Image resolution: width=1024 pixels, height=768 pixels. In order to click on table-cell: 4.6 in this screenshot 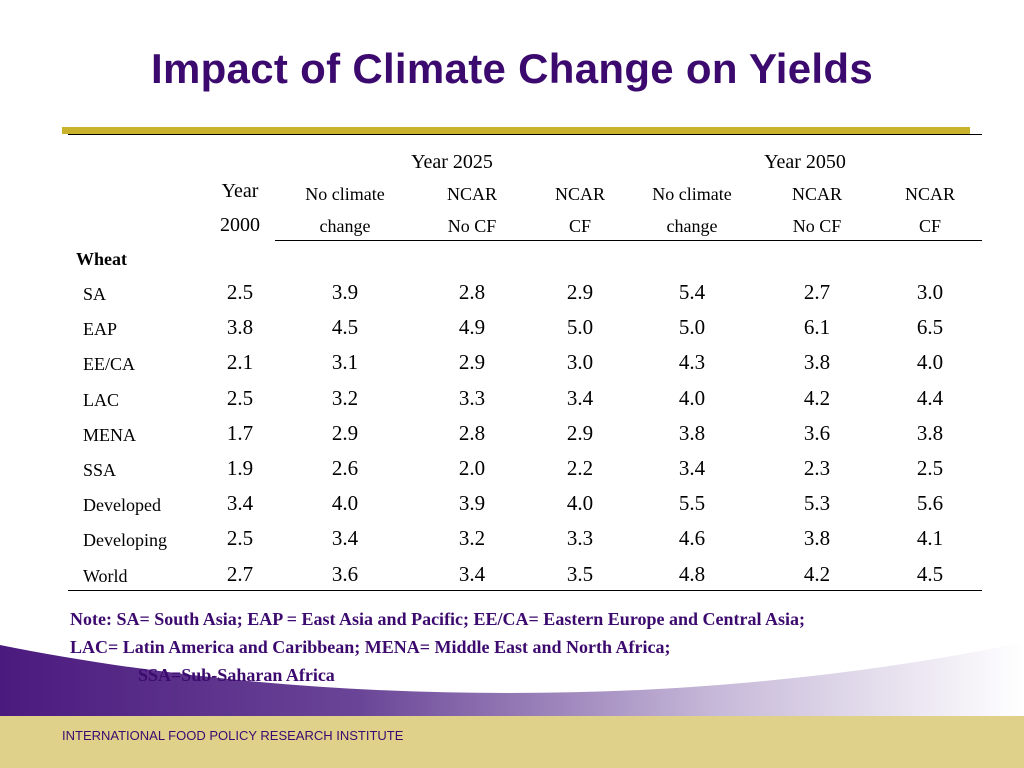, I will do `click(692, 538)`.